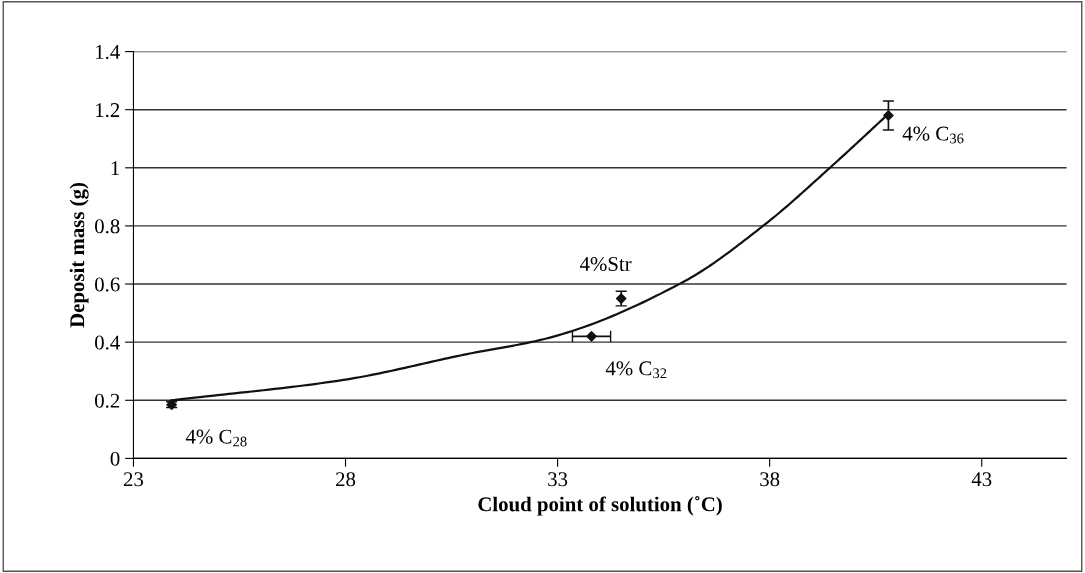 The image size is (1085, 573). Describe the element at coordinates (108, 52) in the screenshot. I see `y-tick-label: 1.4` at that location.